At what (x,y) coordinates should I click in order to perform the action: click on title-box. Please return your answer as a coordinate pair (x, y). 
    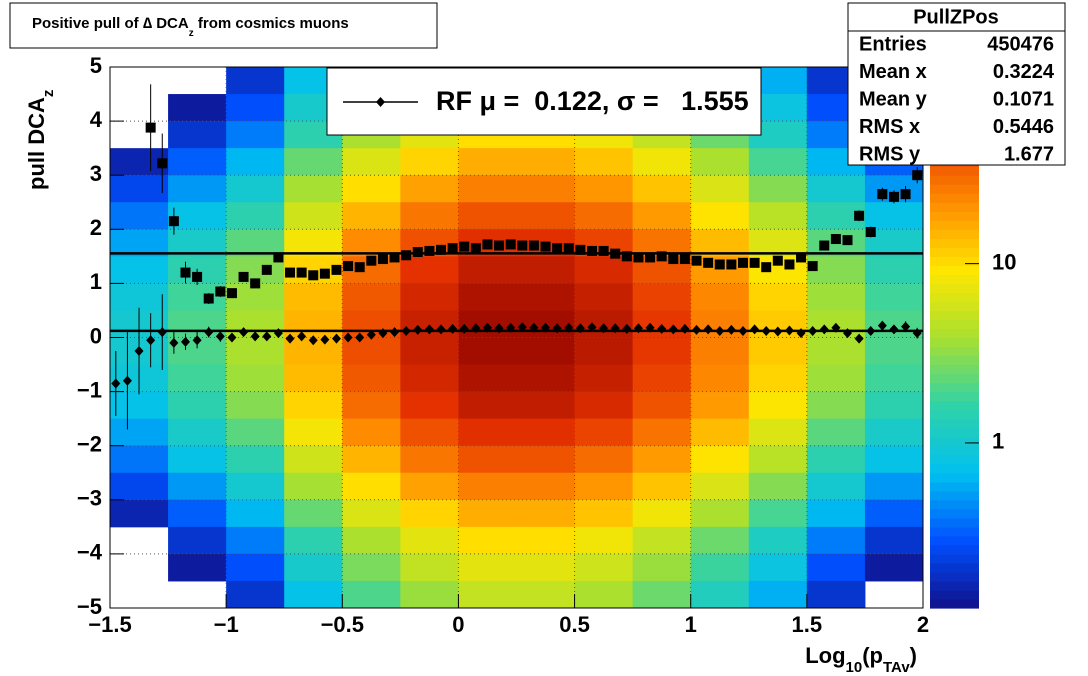
    Looking at the image, I should click on (223, 25).